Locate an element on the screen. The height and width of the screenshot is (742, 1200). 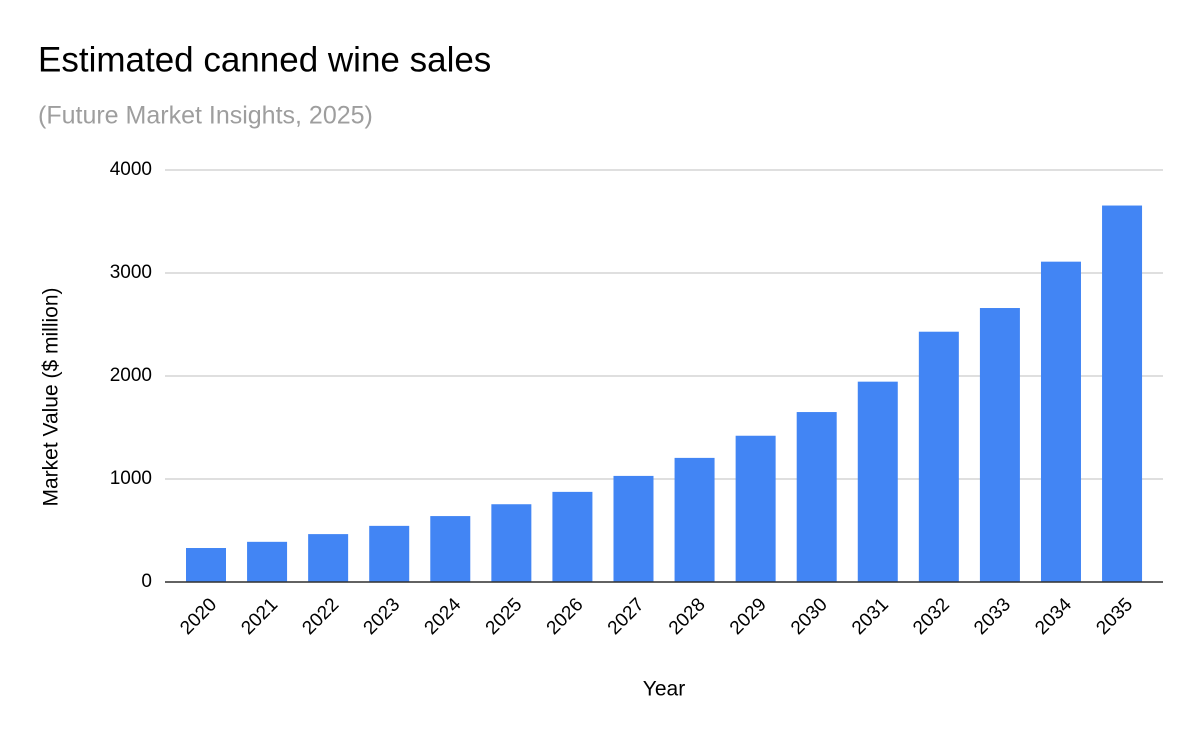
x-tick-label: 2029 is located at coordinates (748, 616).